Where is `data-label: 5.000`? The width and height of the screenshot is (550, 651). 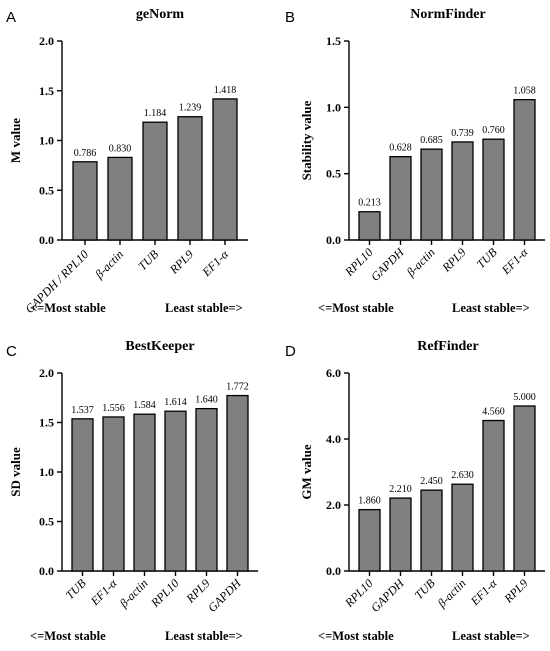 data-label: 5.000 is located at coordinates (524, 397).